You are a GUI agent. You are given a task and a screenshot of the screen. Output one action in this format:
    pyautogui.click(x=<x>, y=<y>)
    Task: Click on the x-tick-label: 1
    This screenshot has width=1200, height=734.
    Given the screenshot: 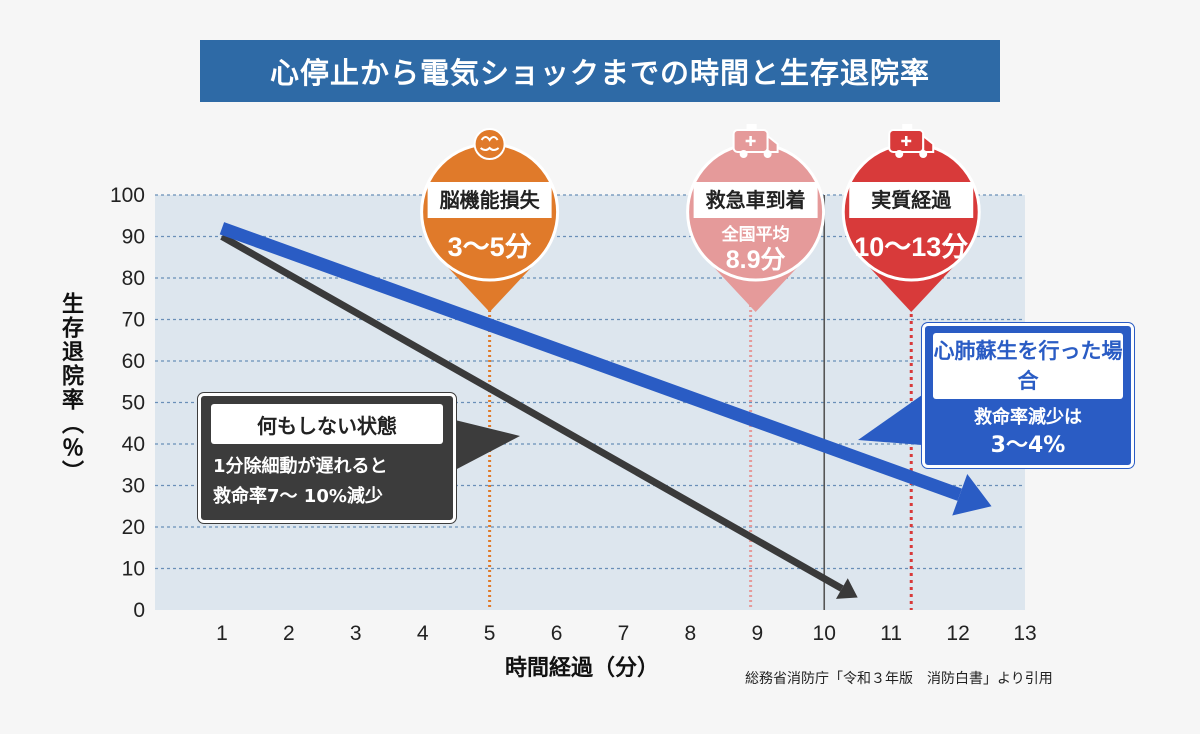 What is the action you would take?
    pyautogui.click(x=222, y=633)
    